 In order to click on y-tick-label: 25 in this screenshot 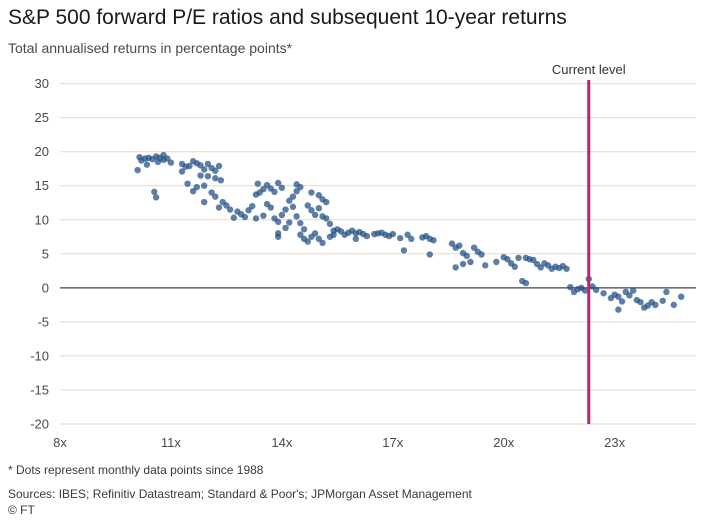, I will do `click(42, 117)`.